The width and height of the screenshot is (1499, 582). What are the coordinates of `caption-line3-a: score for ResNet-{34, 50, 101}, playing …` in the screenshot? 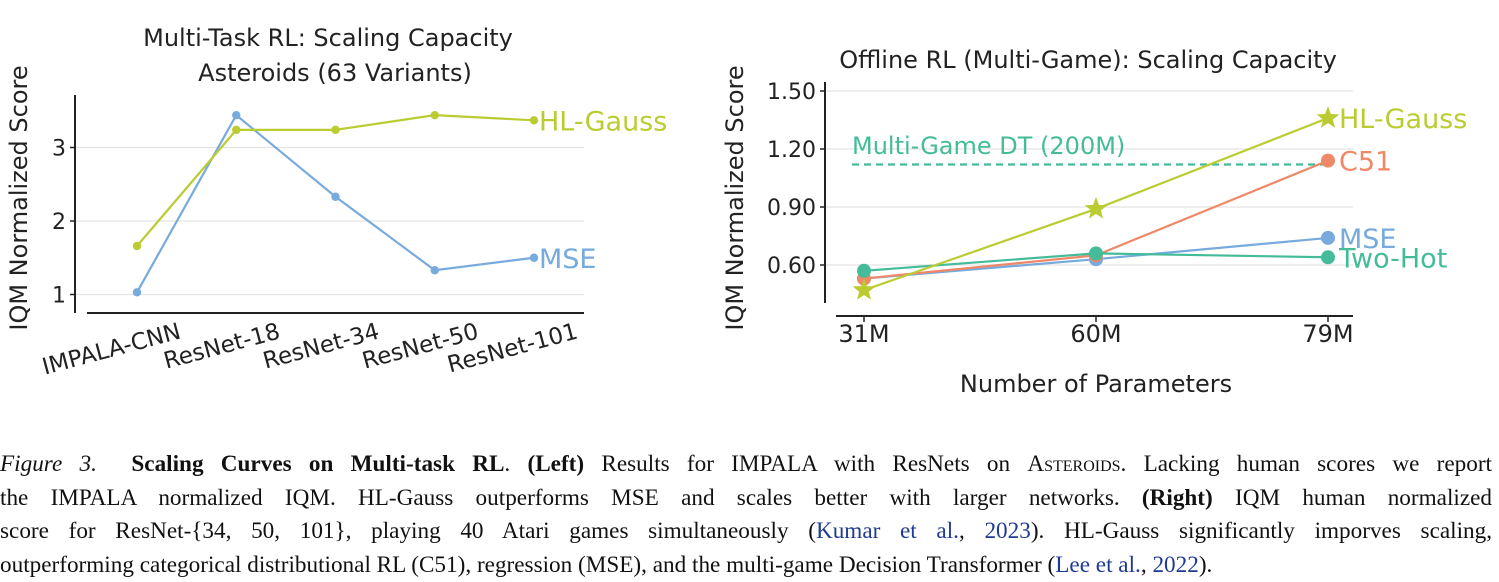 It's located at (408, 531).